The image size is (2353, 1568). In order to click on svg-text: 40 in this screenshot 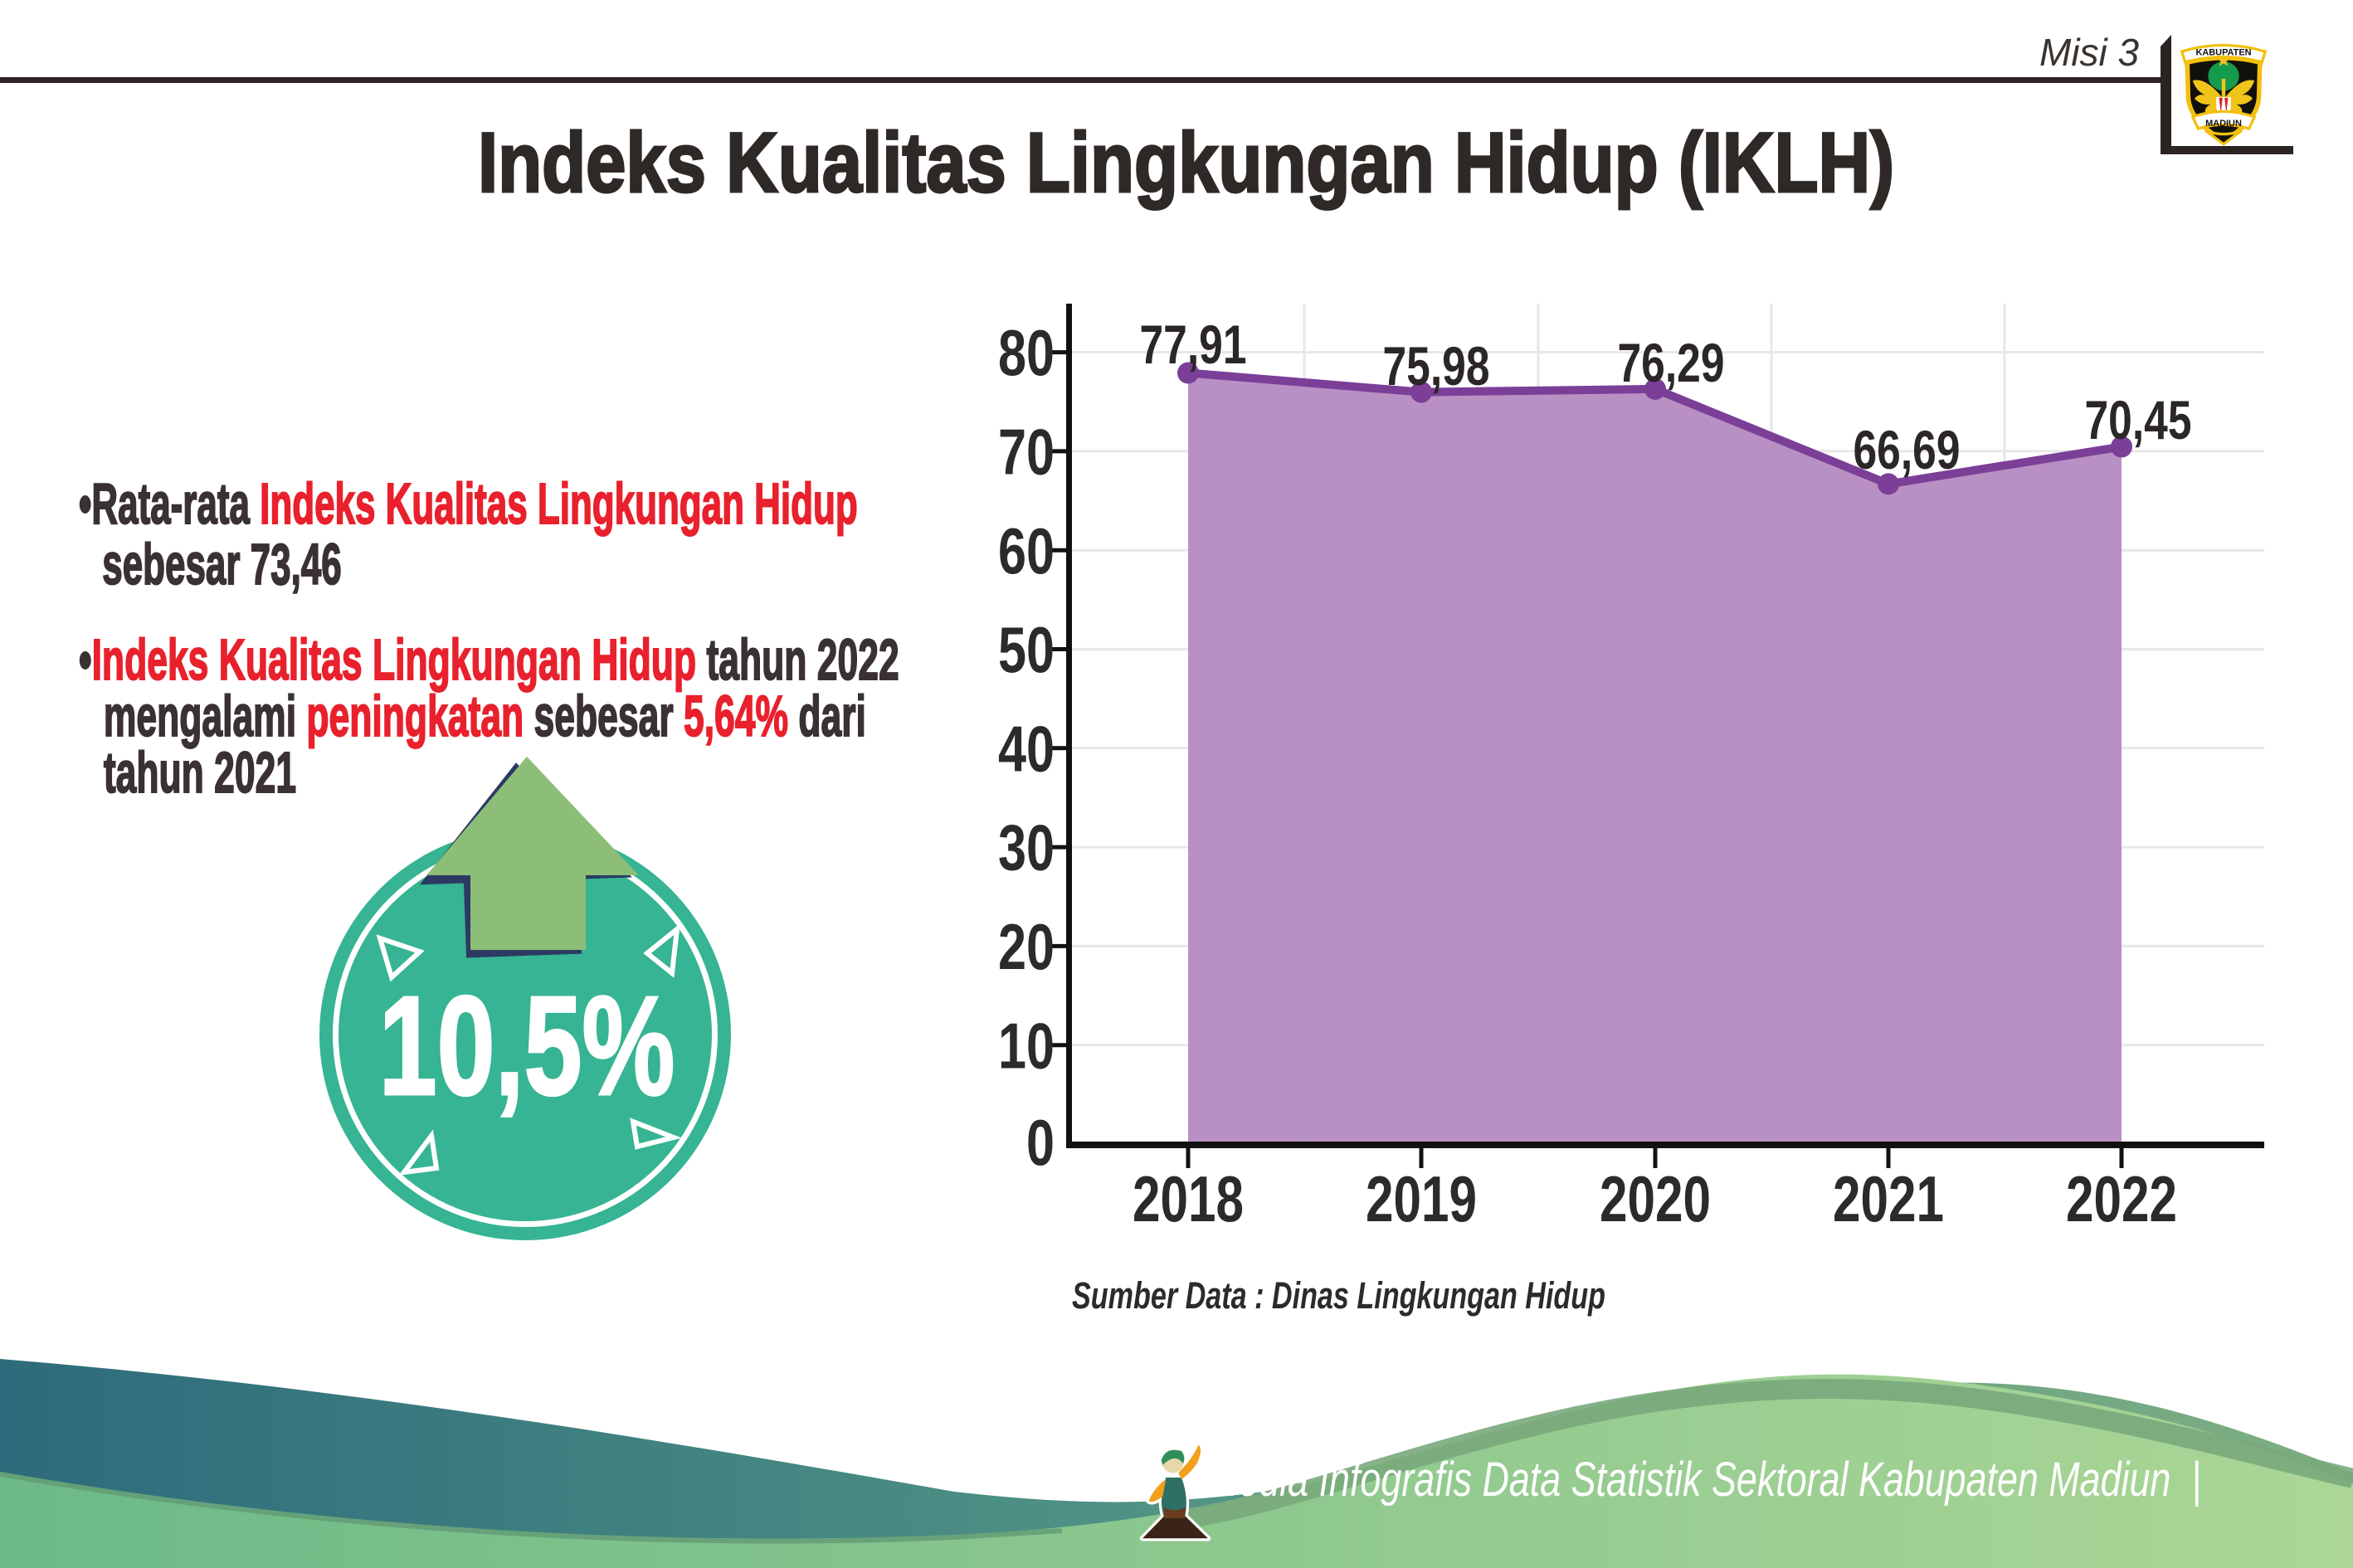, I will do `click(1026, 748)`.